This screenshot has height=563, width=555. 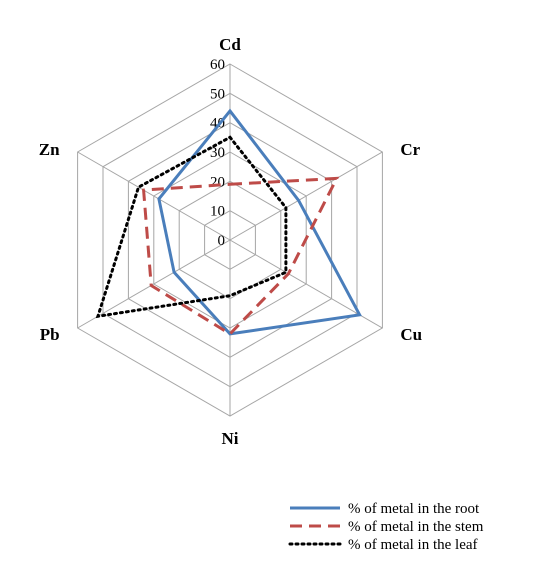 I want to click on legend-label: % of metal in the stem, so click(x=416, y=527).